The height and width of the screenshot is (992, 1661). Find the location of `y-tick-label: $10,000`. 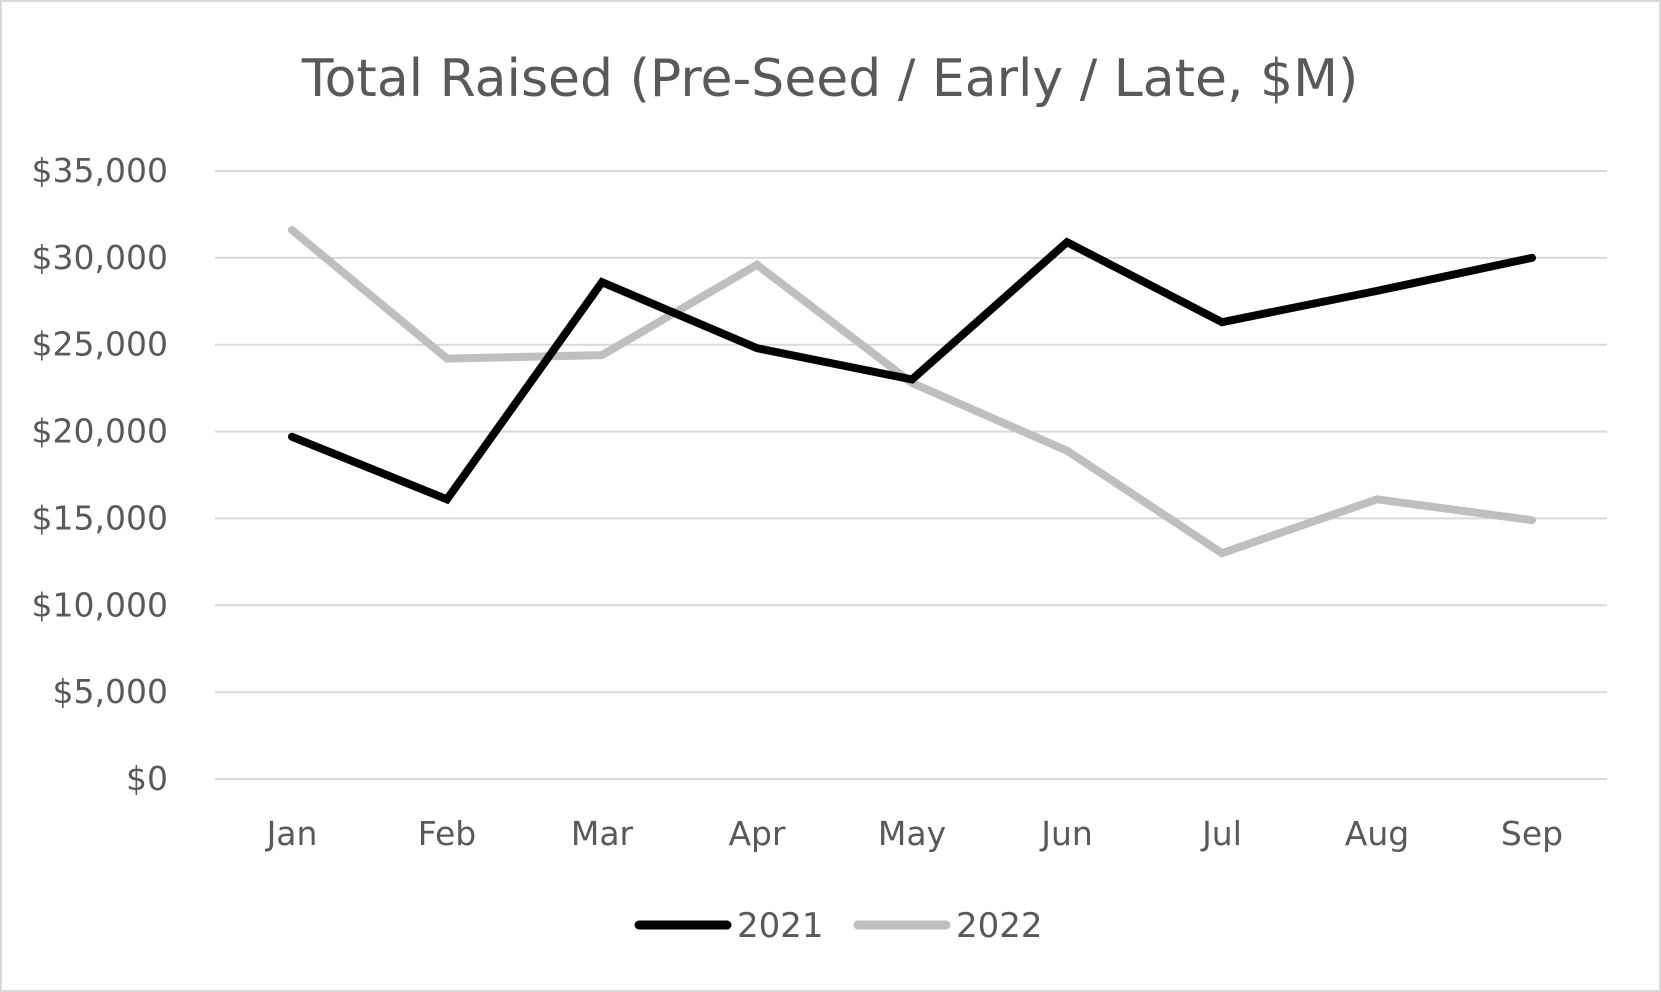

y-tick-label: $10,000 is located at coordinates (100, 604).